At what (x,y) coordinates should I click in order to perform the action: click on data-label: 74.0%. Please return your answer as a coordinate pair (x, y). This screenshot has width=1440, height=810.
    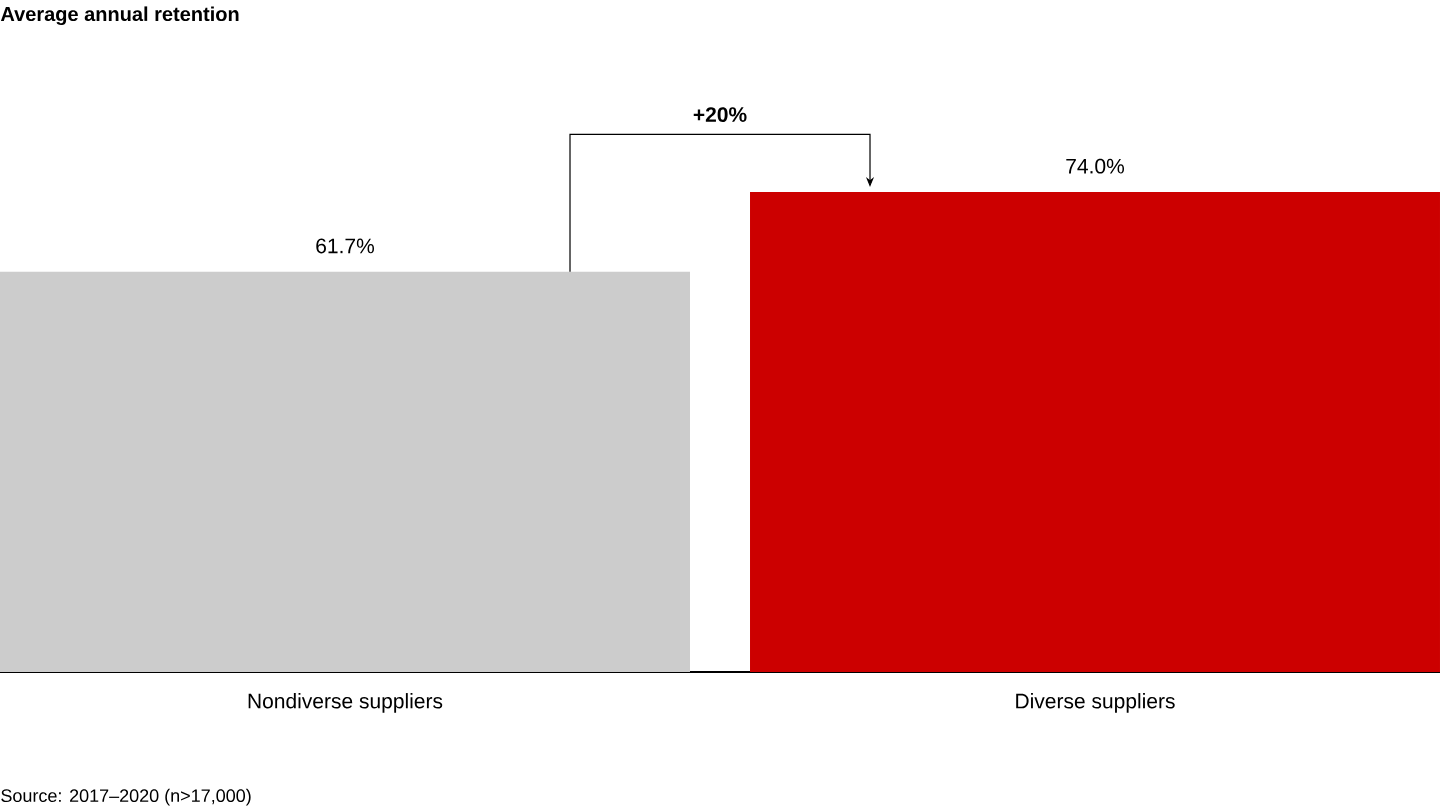
    Looking at the image, I should click on (1095, 166).